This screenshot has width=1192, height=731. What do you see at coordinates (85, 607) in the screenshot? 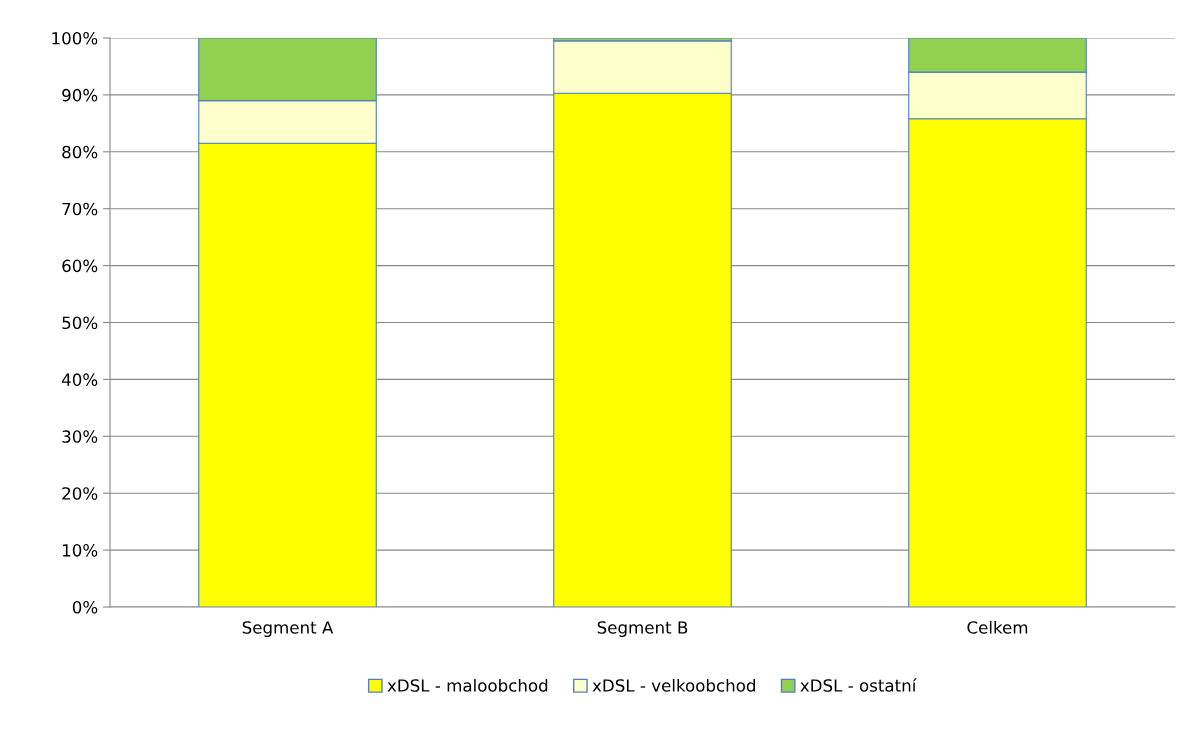
I see `y-tick-label: 0%` at bounding box center [85, 607].